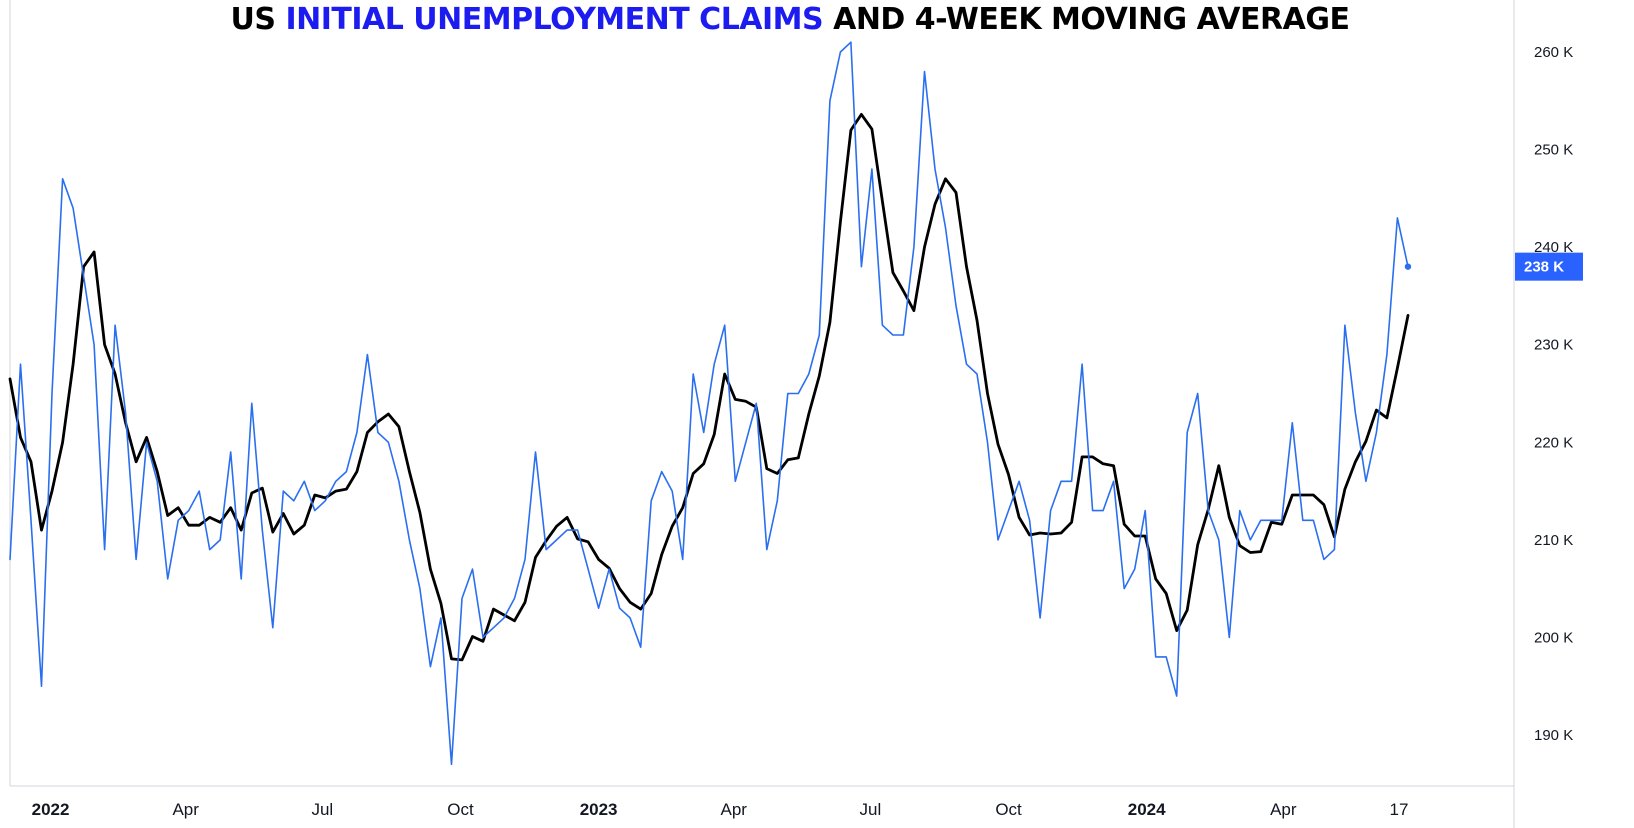  Describe the element at coordinates (1544, 267) in the screenshot. I see `price-badge-label: 238 K` at that location.